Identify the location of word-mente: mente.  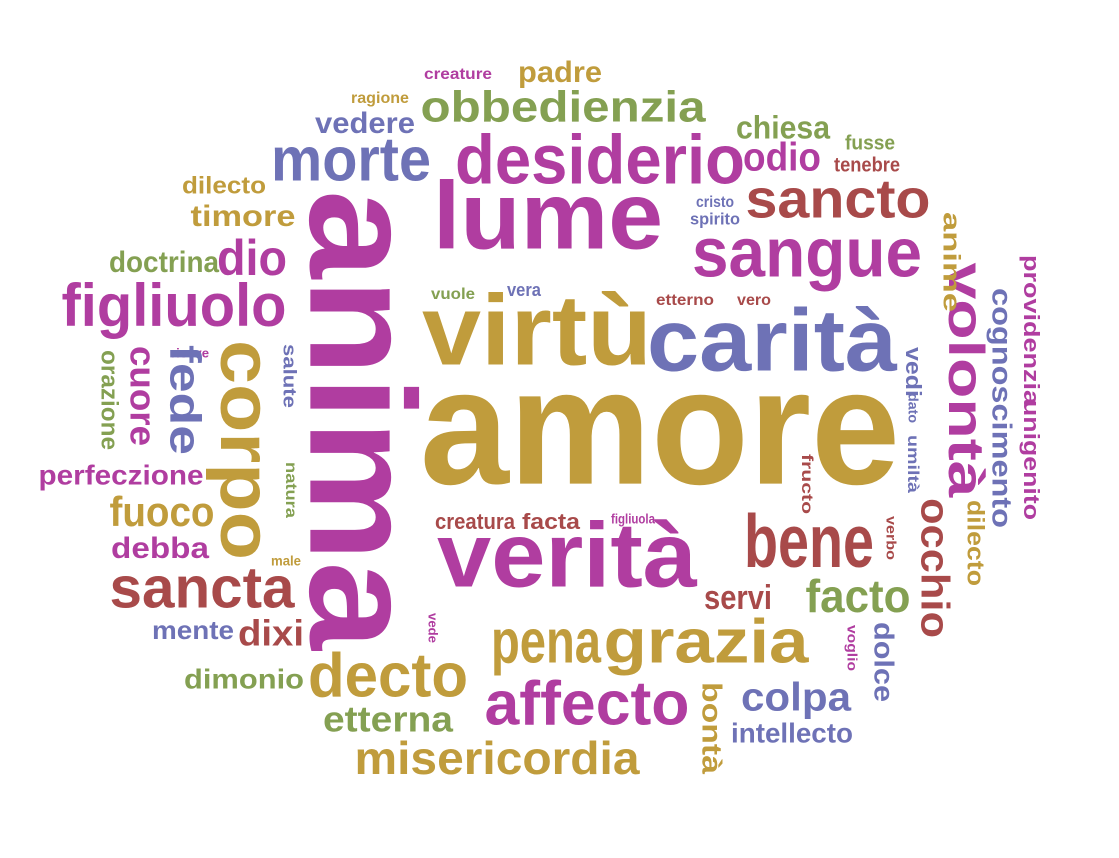
(193, 630).